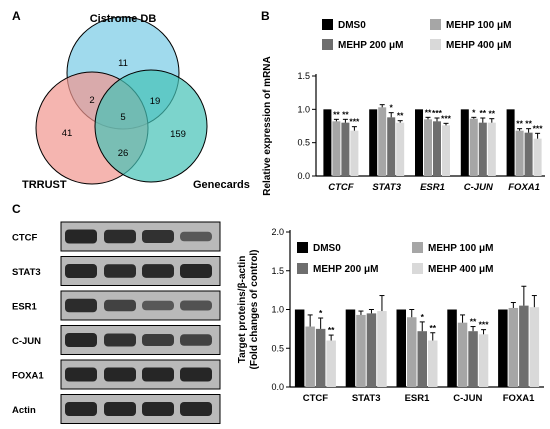 The image size is (550, 429). Describe the element at coordinates (277, 232) in the screenshot. I see `y-tick-label: 2.0` at that location.